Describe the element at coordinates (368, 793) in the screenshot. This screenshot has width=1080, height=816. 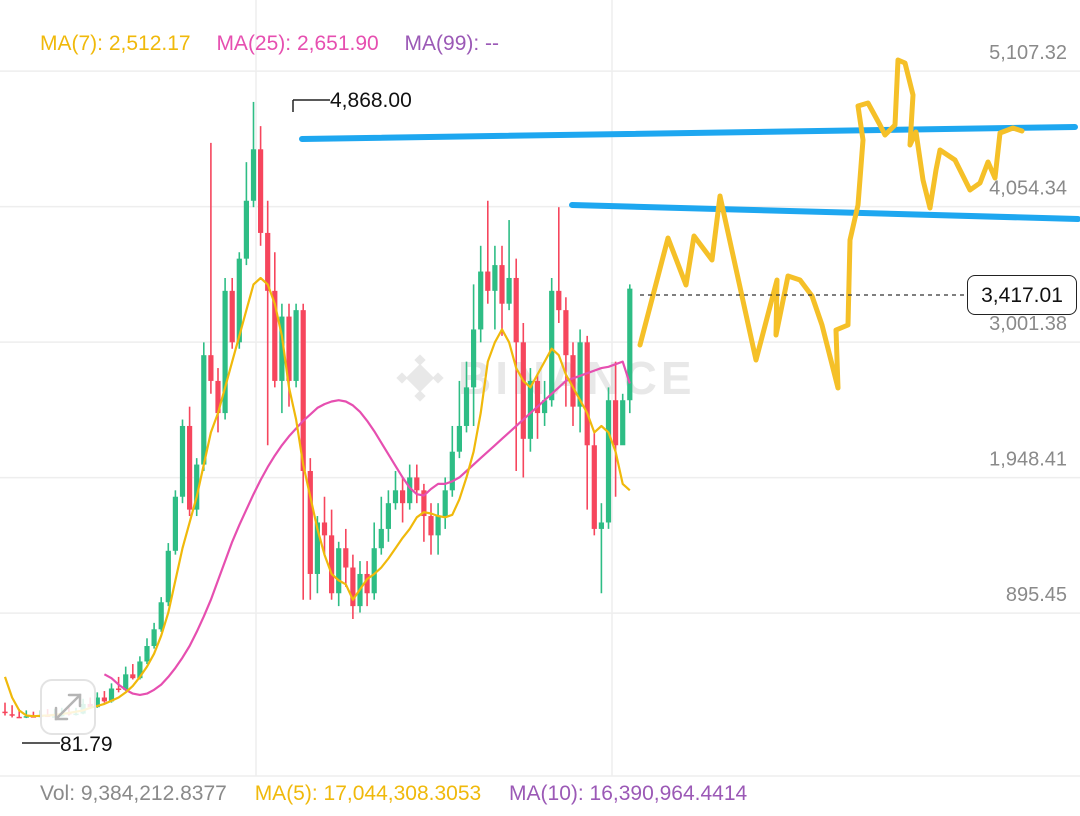
I see `volume-ma5: MA(5): 17,044,308.3053` at that location.